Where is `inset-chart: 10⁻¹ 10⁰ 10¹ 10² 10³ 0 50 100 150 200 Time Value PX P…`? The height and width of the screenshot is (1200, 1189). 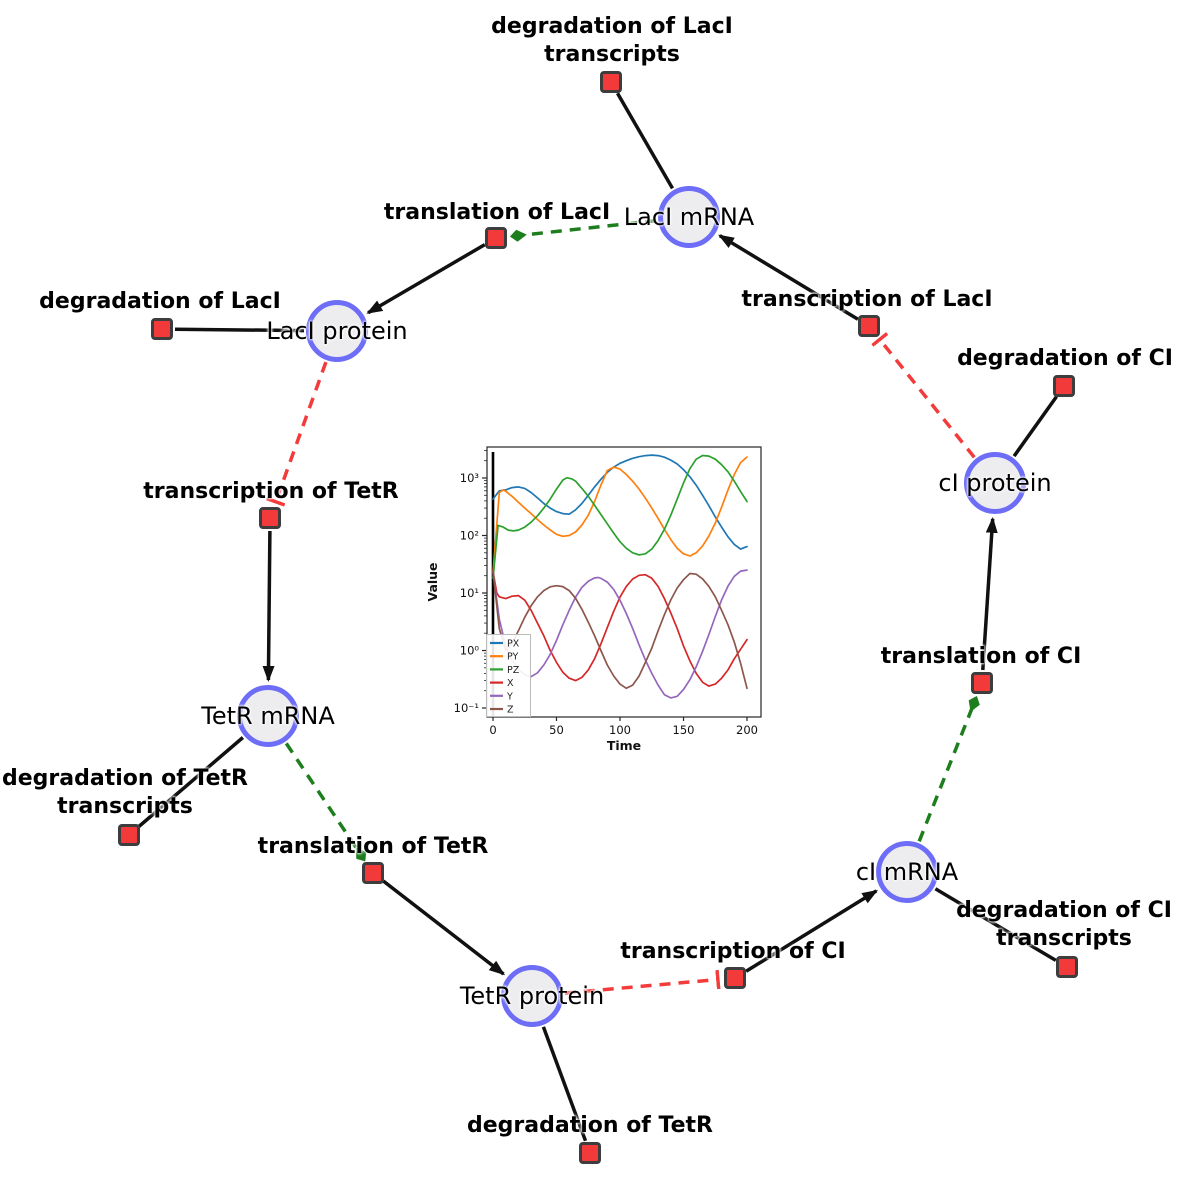
inset-chart: 10⁻¹ 10⁰ 10¹ 10² 10³ 0 50 100 150 200 Time Value PX P… is located at coordinates (600, 600).